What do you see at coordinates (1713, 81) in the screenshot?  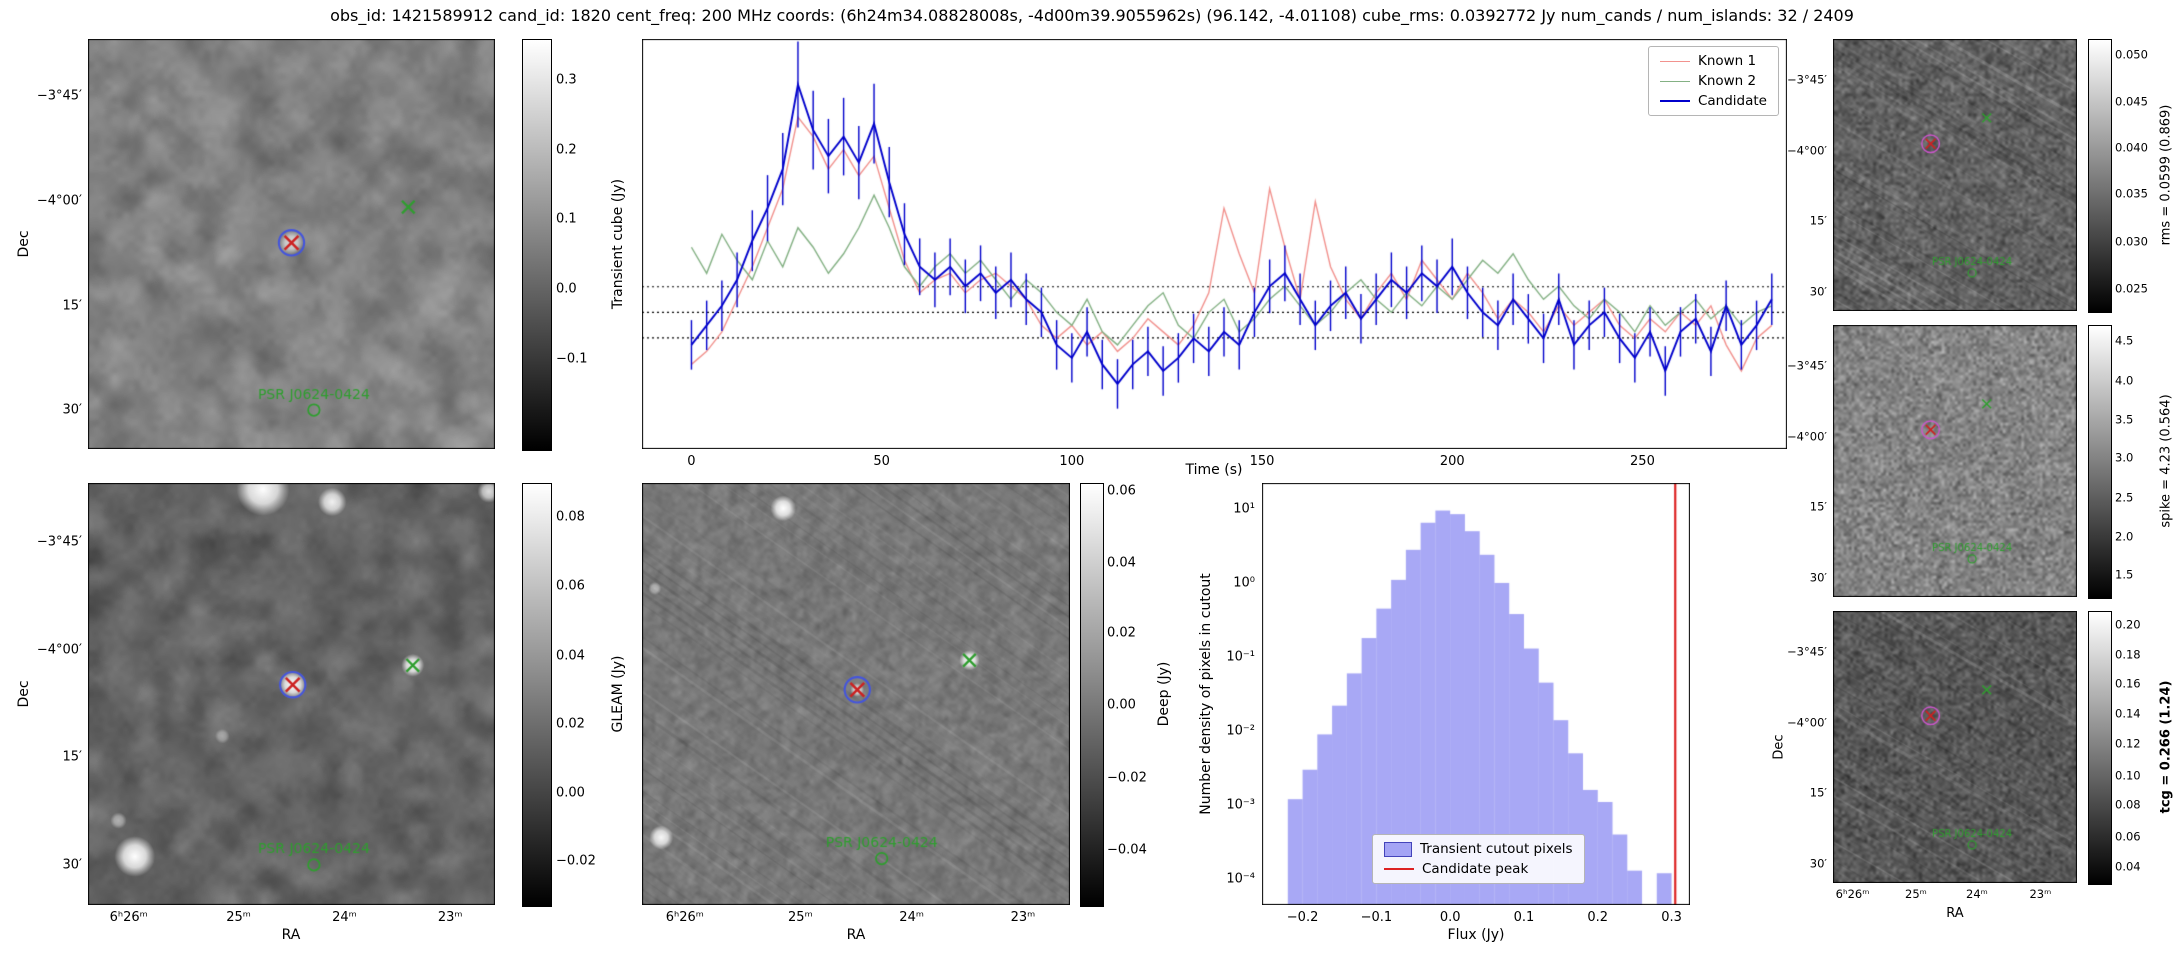 I see `legend-entry-known2: Known 2` at bounding box center [1713, 81].